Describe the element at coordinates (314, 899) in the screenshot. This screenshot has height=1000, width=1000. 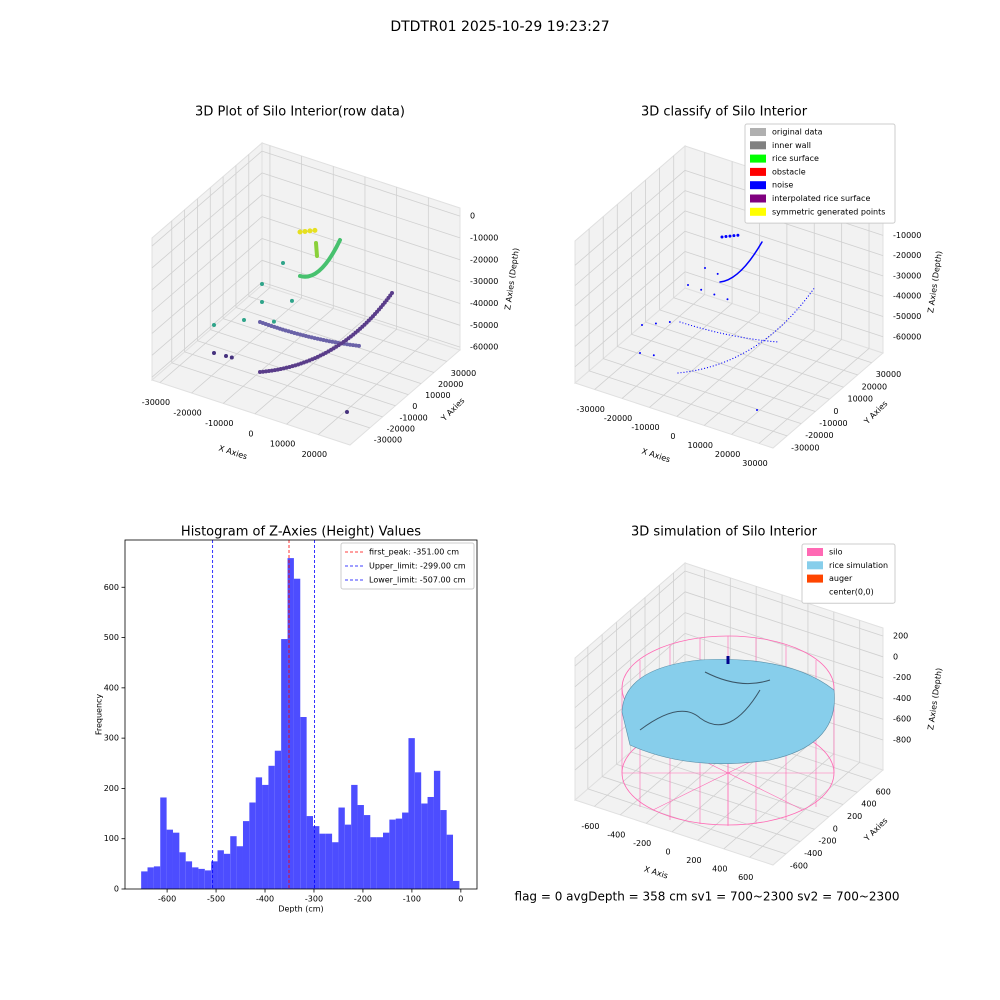
I see `x-tick-label: -300` at that location.